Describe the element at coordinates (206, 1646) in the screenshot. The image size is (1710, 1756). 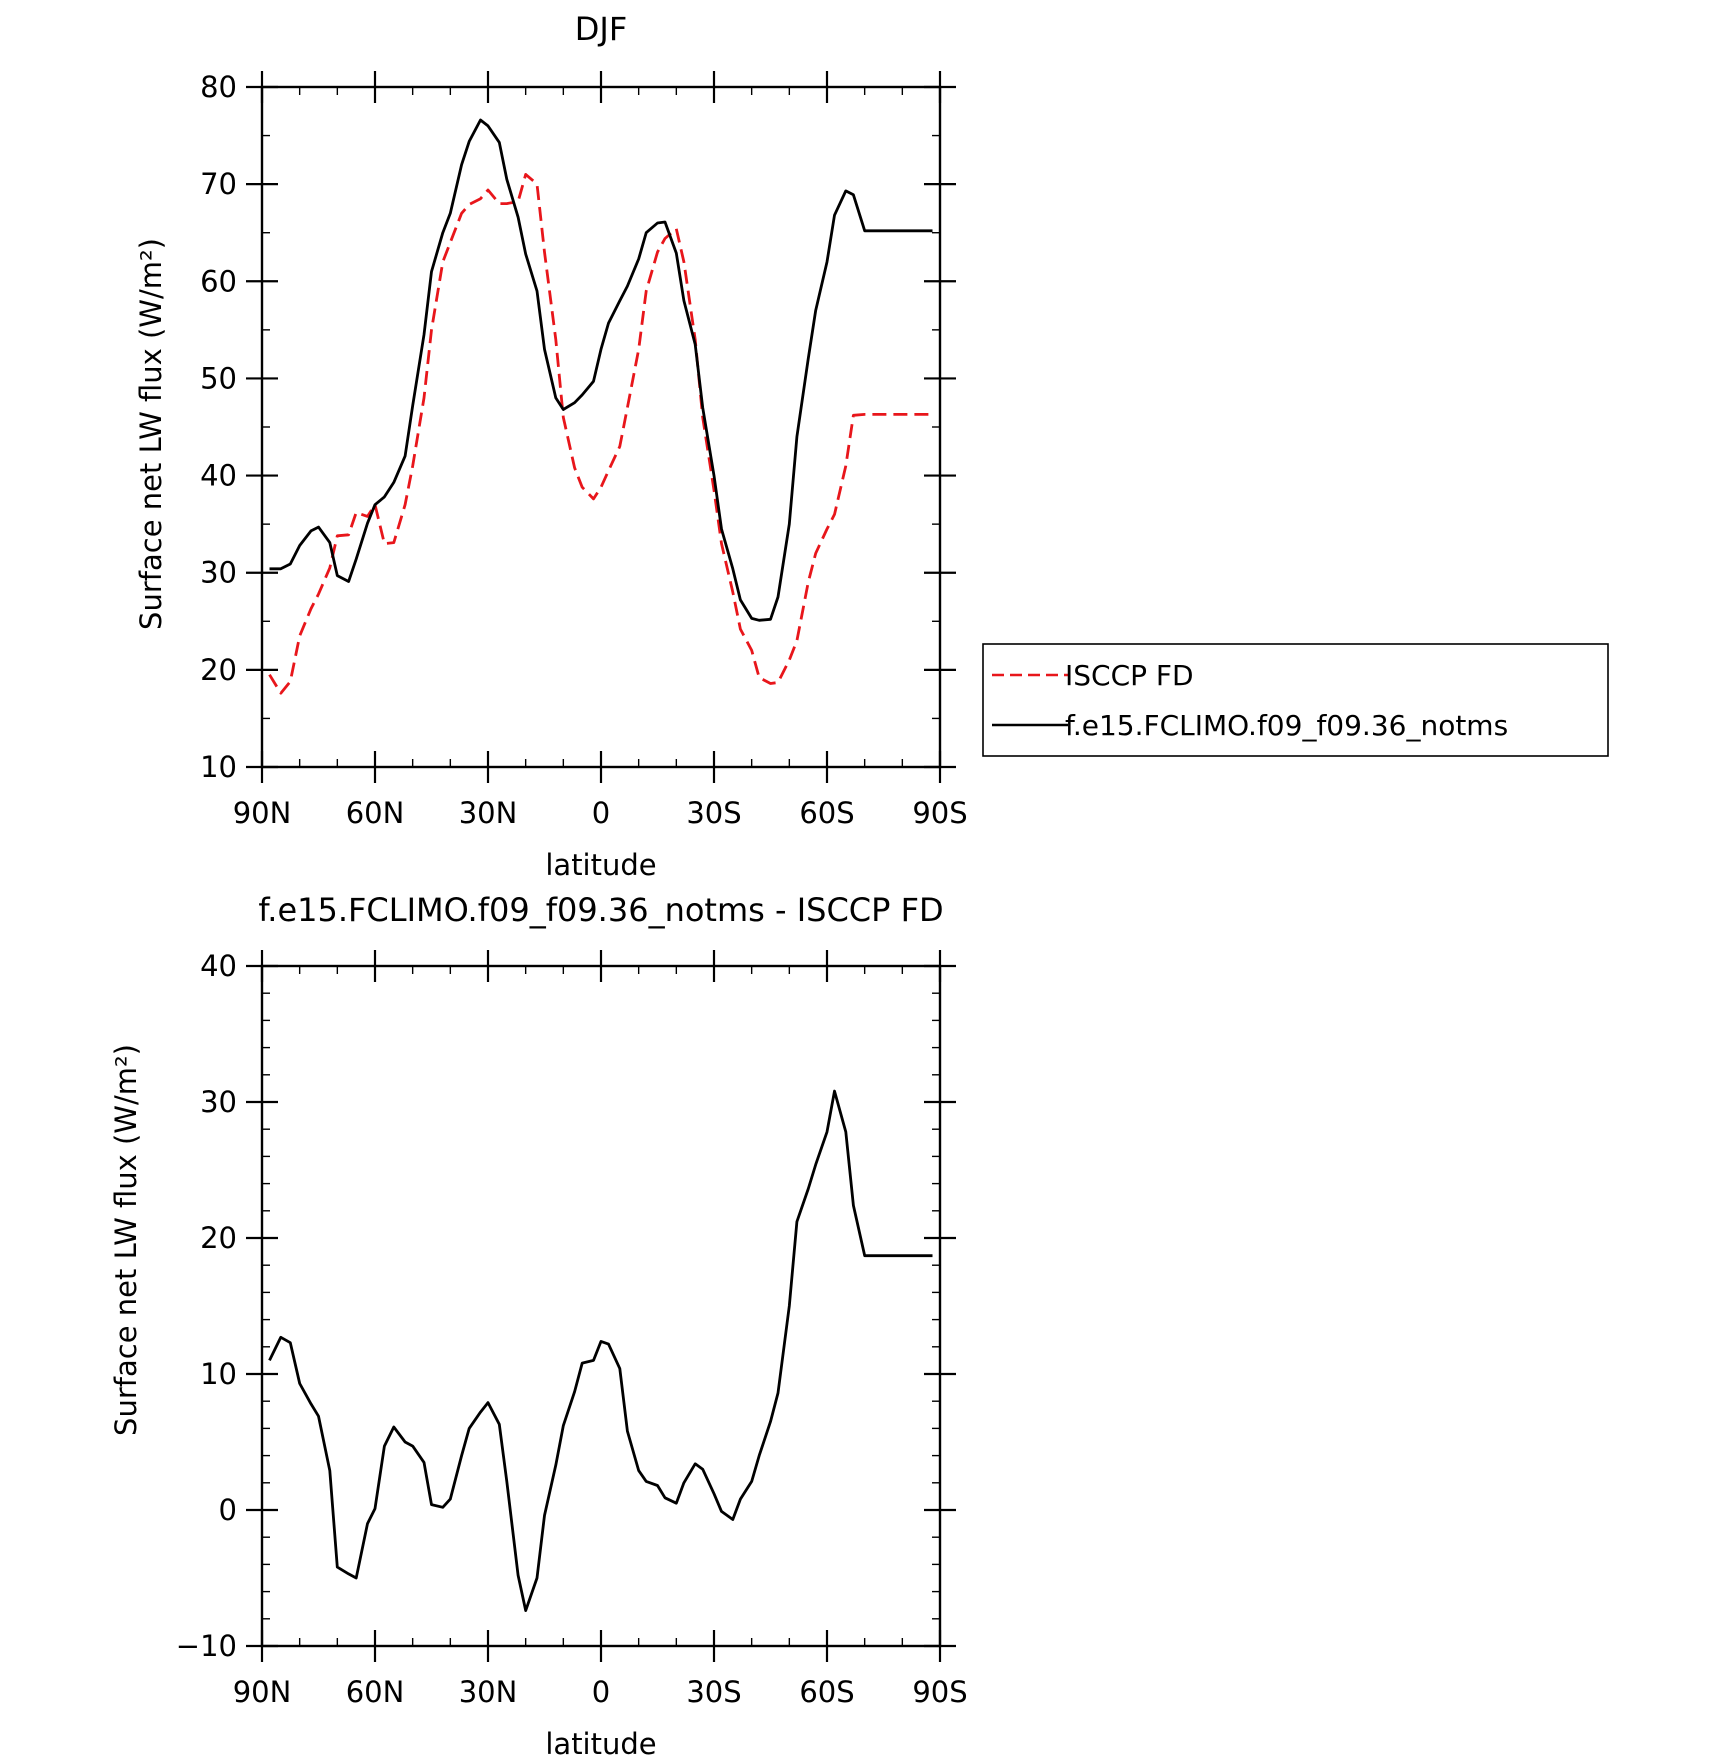
I see `y-tick-label: −10` at that location.